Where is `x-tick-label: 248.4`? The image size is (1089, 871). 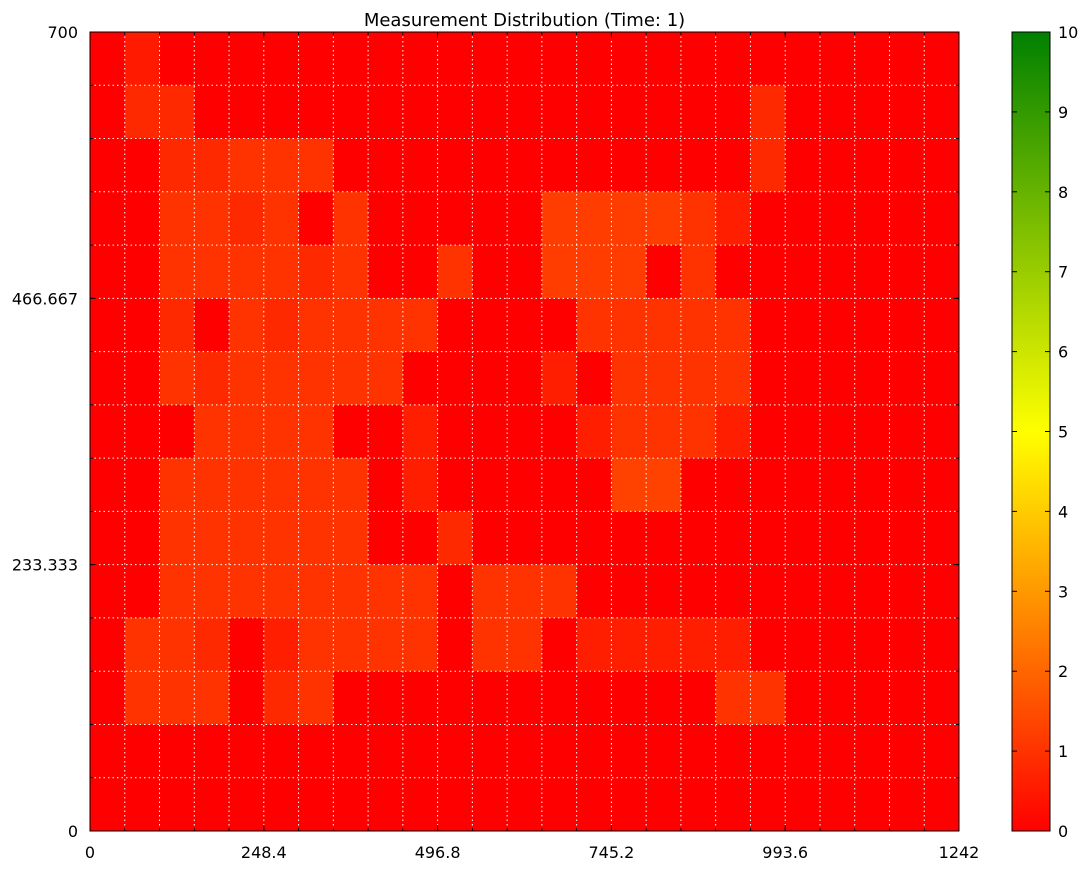 x-tick-label: 248.4 is located at coordinates (264, 852).